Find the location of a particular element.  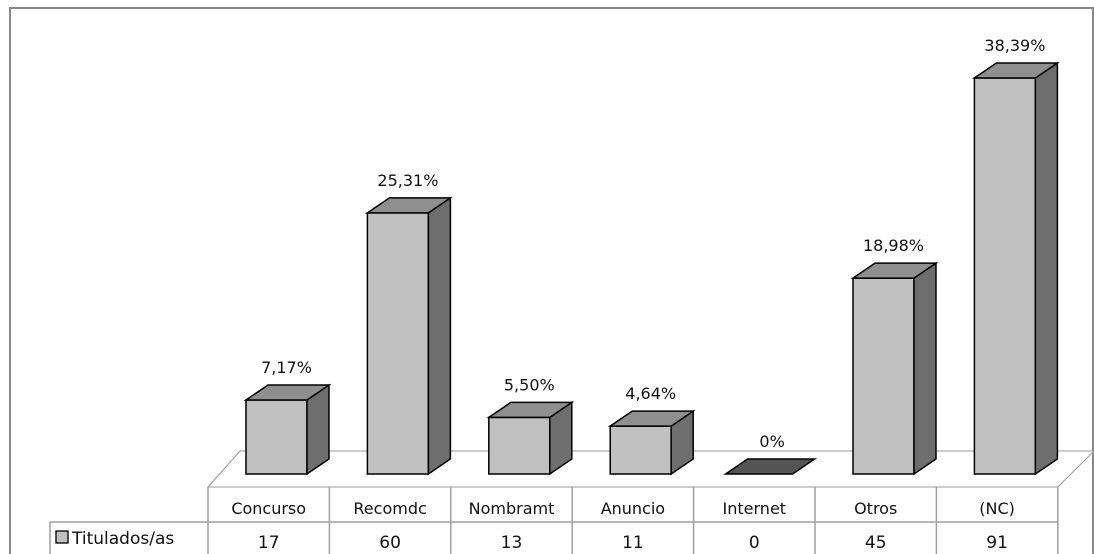

data-label: 7,17% is located at coordinates (286, 367).